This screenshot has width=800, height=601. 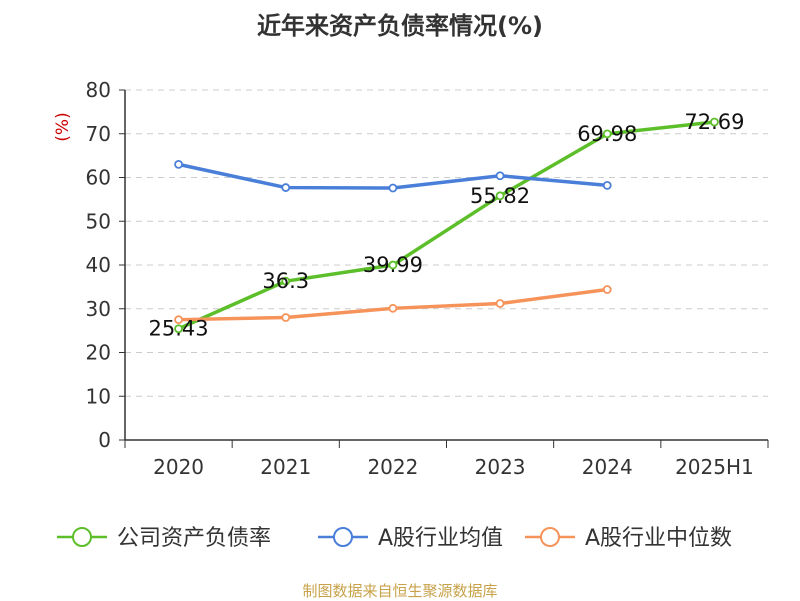 I want to click on data-label: 39.99, so click(x=393, y=265).